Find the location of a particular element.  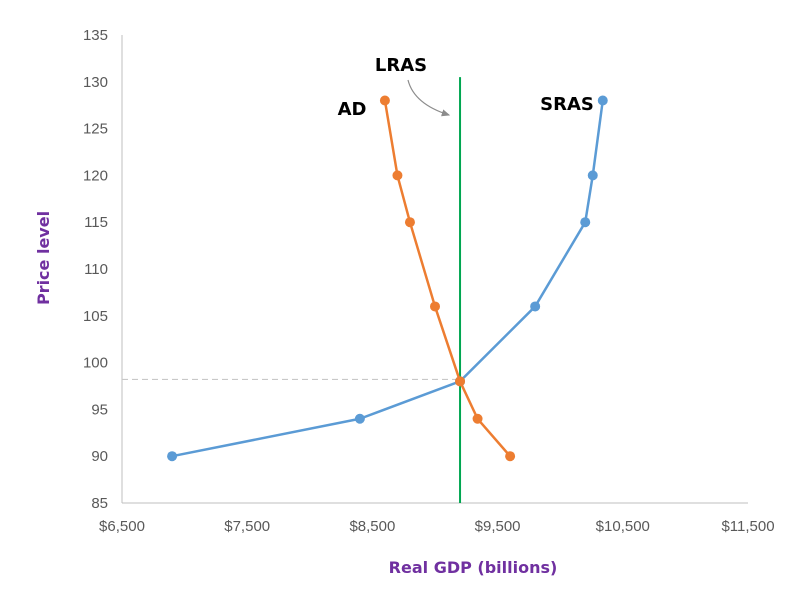

y-tick-label: 90 is located at coordinates (99, 456).